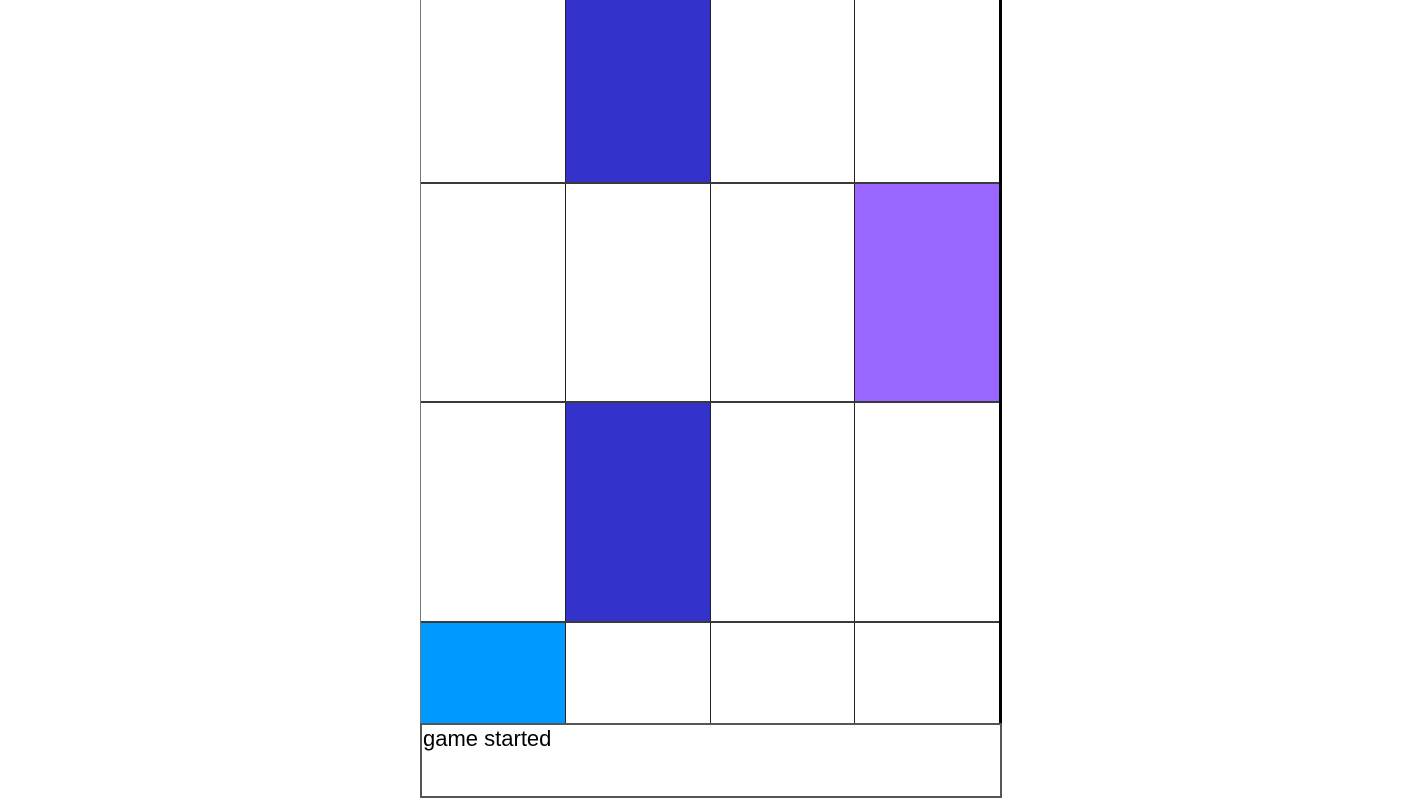  I want to click on tile-cell-r2-c1, so click(493, 292).